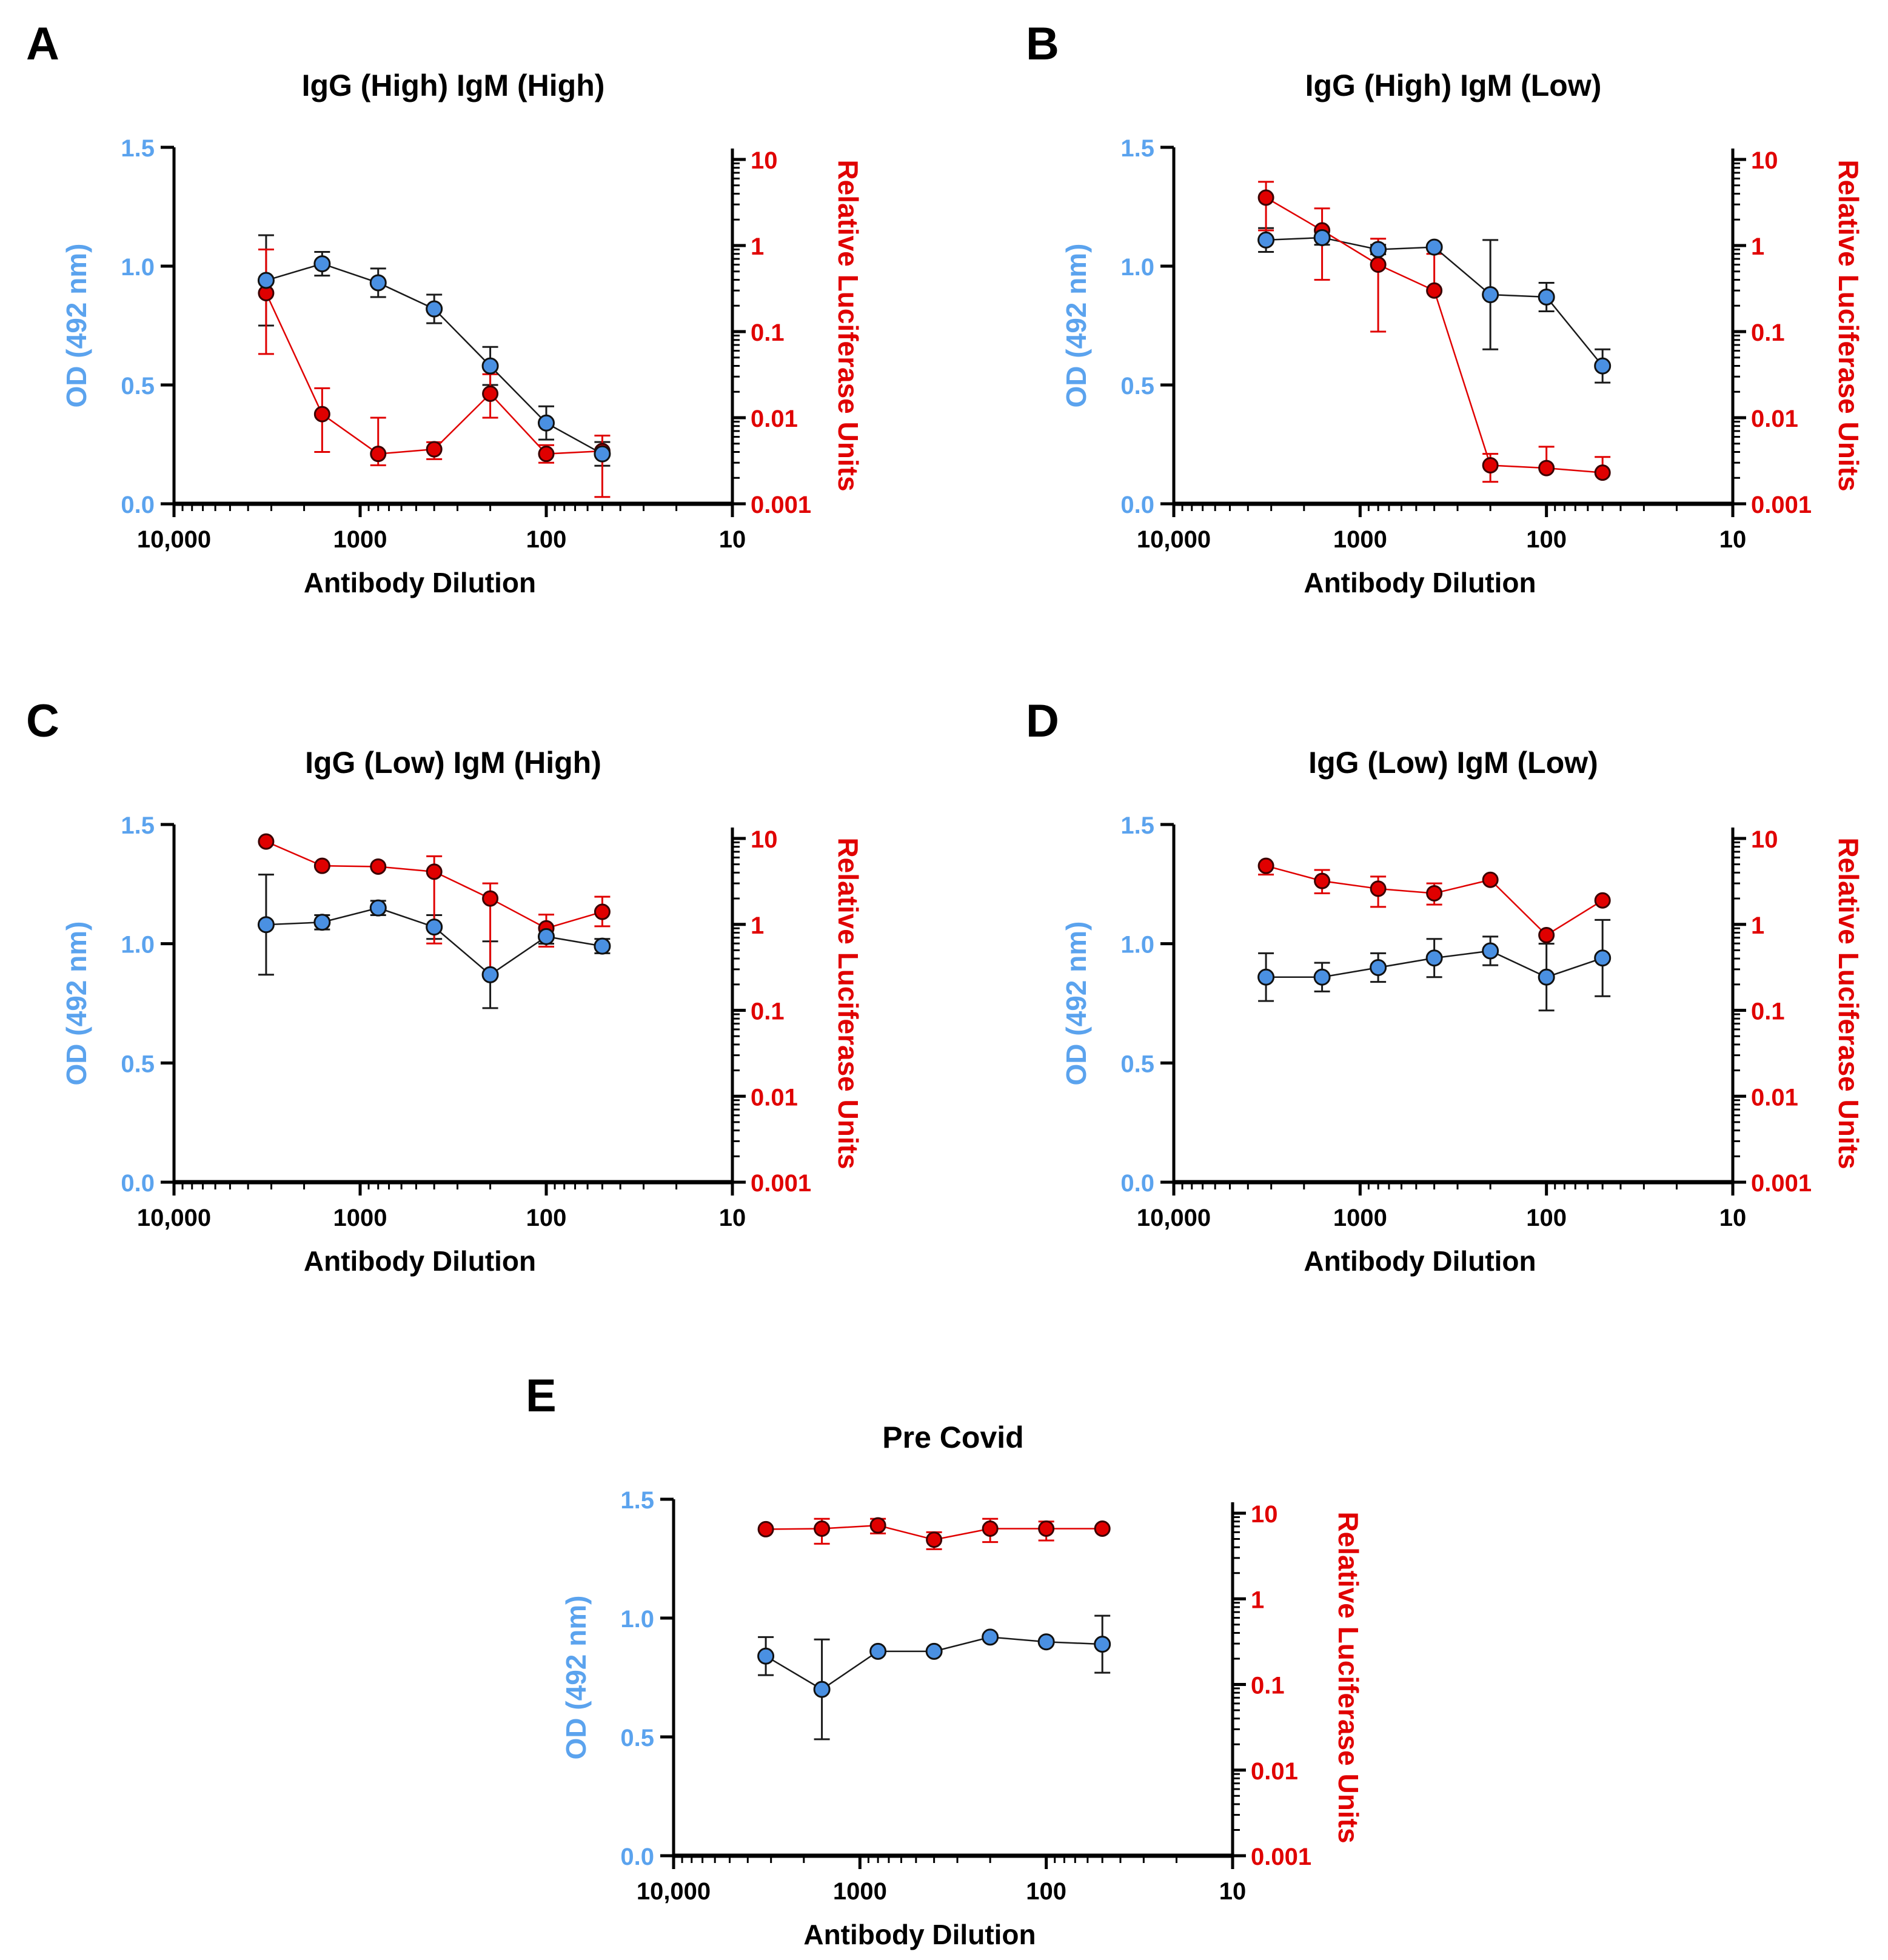 The height and width of the screenshot is (1960, 1888). What do you see at coordinates (453, 763) in the screenshot?
I see `chart-title: IgG (Low) IgM (High)` at bounding box center [453, 763].